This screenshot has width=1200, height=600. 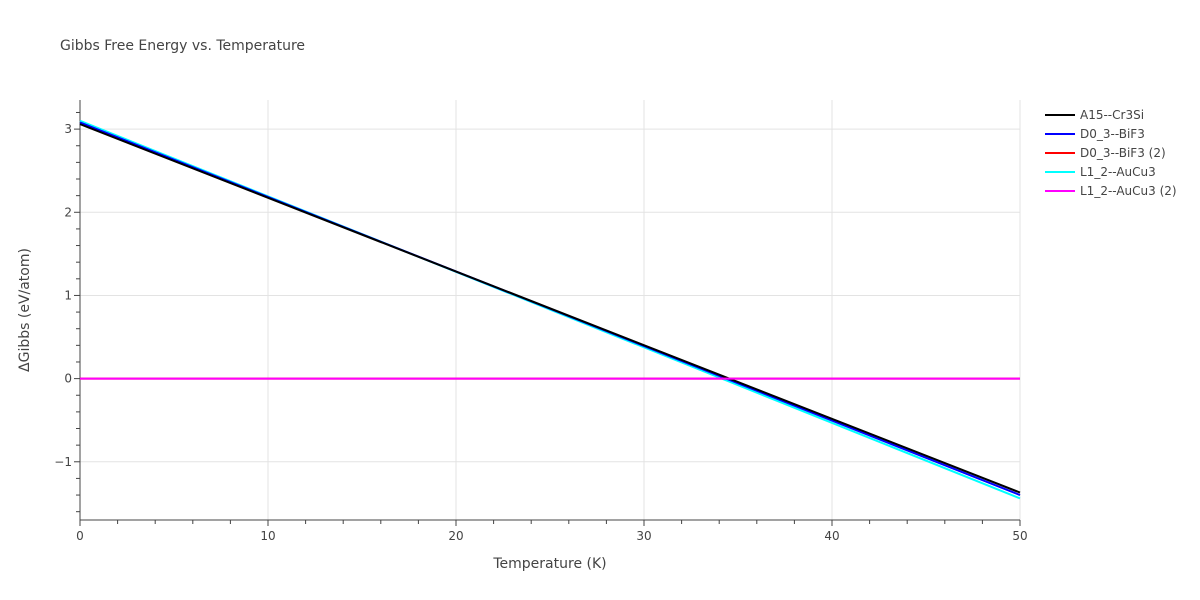 I want to click on x-axis-label: Temperature (K), so click(x=549, y=564).